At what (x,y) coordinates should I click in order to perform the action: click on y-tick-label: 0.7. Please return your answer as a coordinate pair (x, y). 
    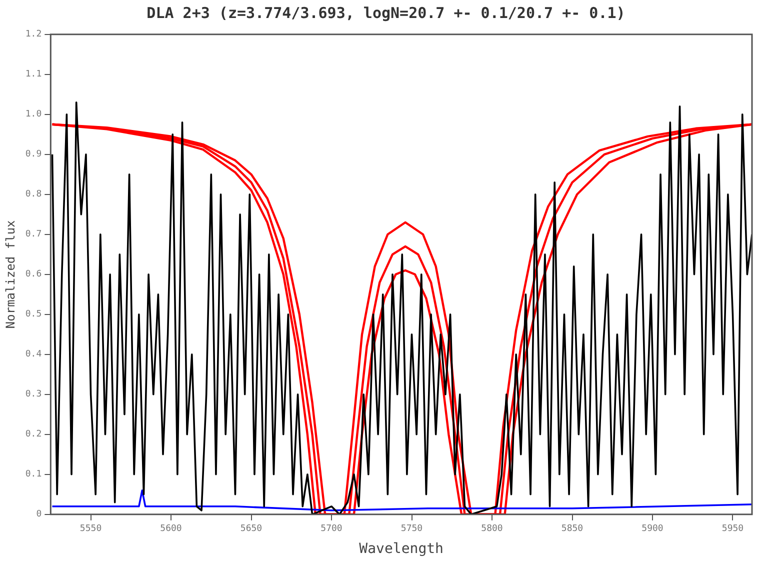
    Looking at the image, I should click on (33, 235).